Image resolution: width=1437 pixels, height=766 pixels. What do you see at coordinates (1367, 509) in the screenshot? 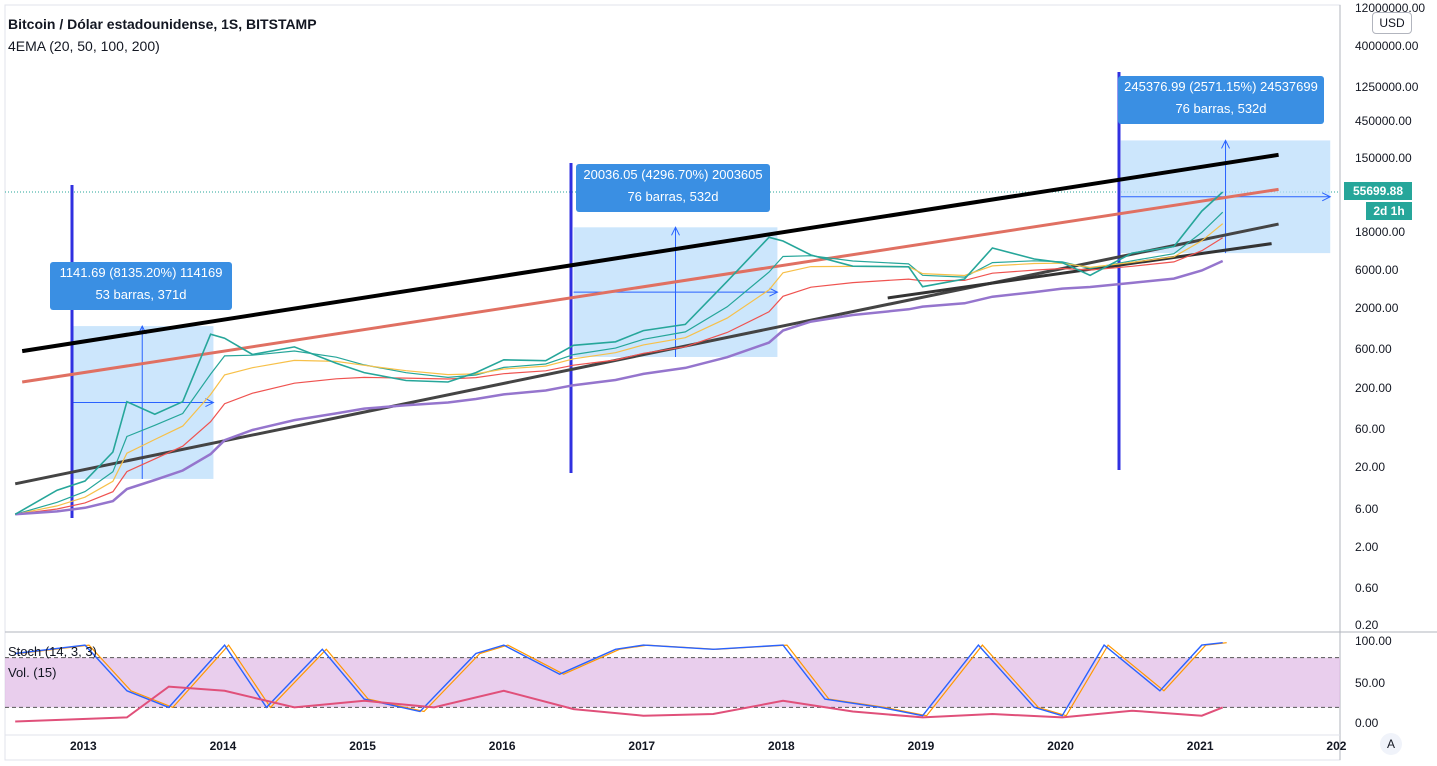
I see `y-tick-label: 6.00` at bounding box center [1367, 509].